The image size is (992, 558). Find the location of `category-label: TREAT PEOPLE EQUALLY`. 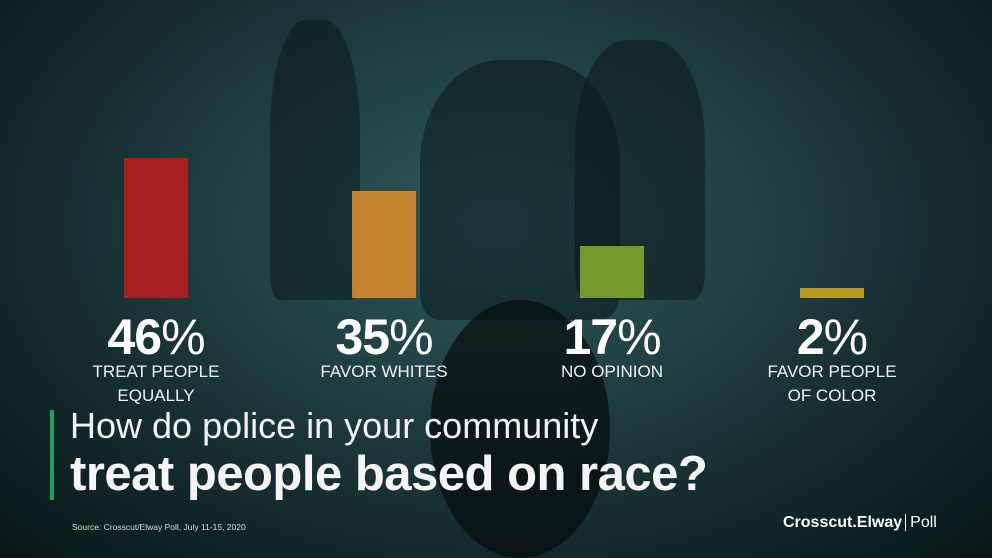

category-label: TREAT PEOPLE EQUALLY is located at coordinates (156, 384).